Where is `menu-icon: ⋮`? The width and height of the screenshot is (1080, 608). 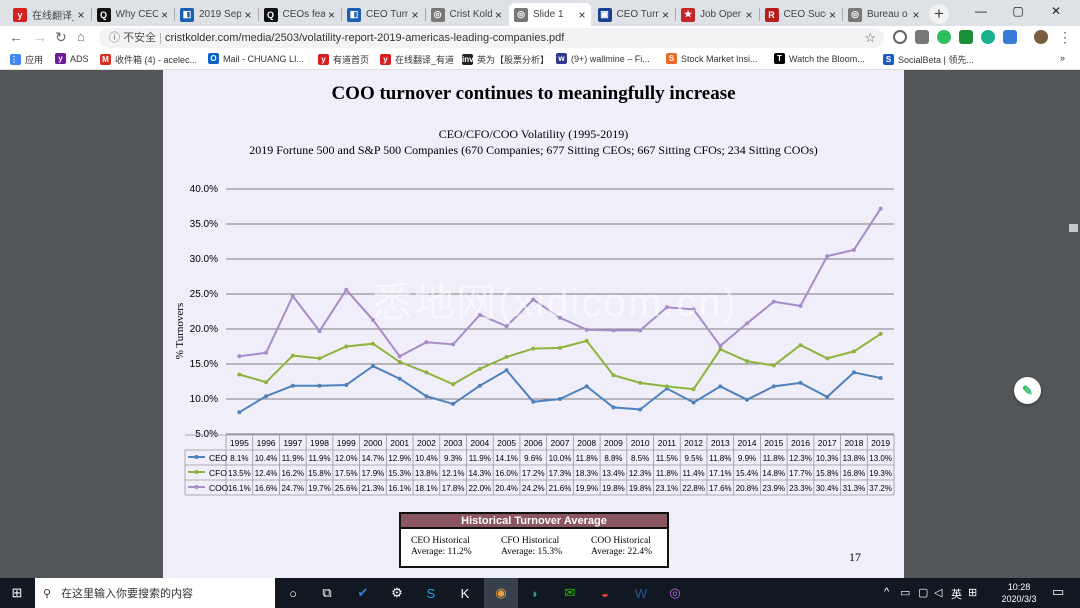 menu-icon: ⋮ is located at coordinates (1065, 37).